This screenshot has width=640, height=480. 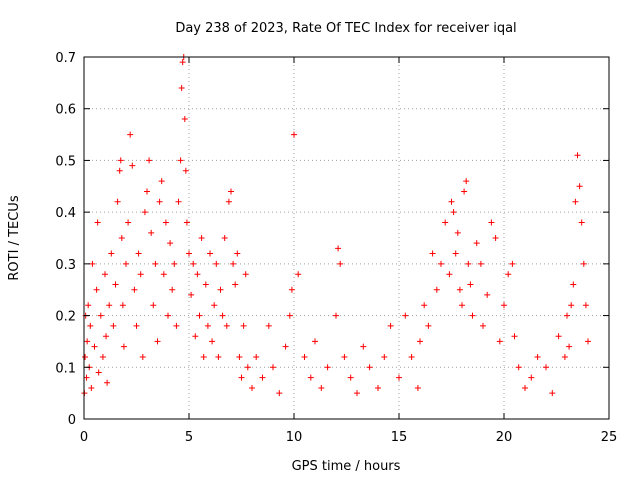 I want to click on x-axis-title: GPS time / hours, so click(x=346, y=466).